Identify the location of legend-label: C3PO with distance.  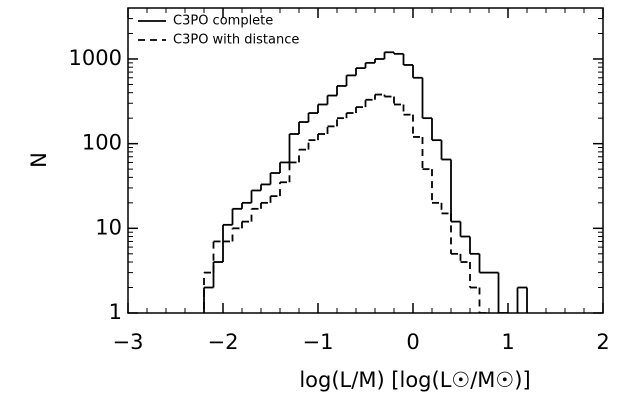
(236, 40).